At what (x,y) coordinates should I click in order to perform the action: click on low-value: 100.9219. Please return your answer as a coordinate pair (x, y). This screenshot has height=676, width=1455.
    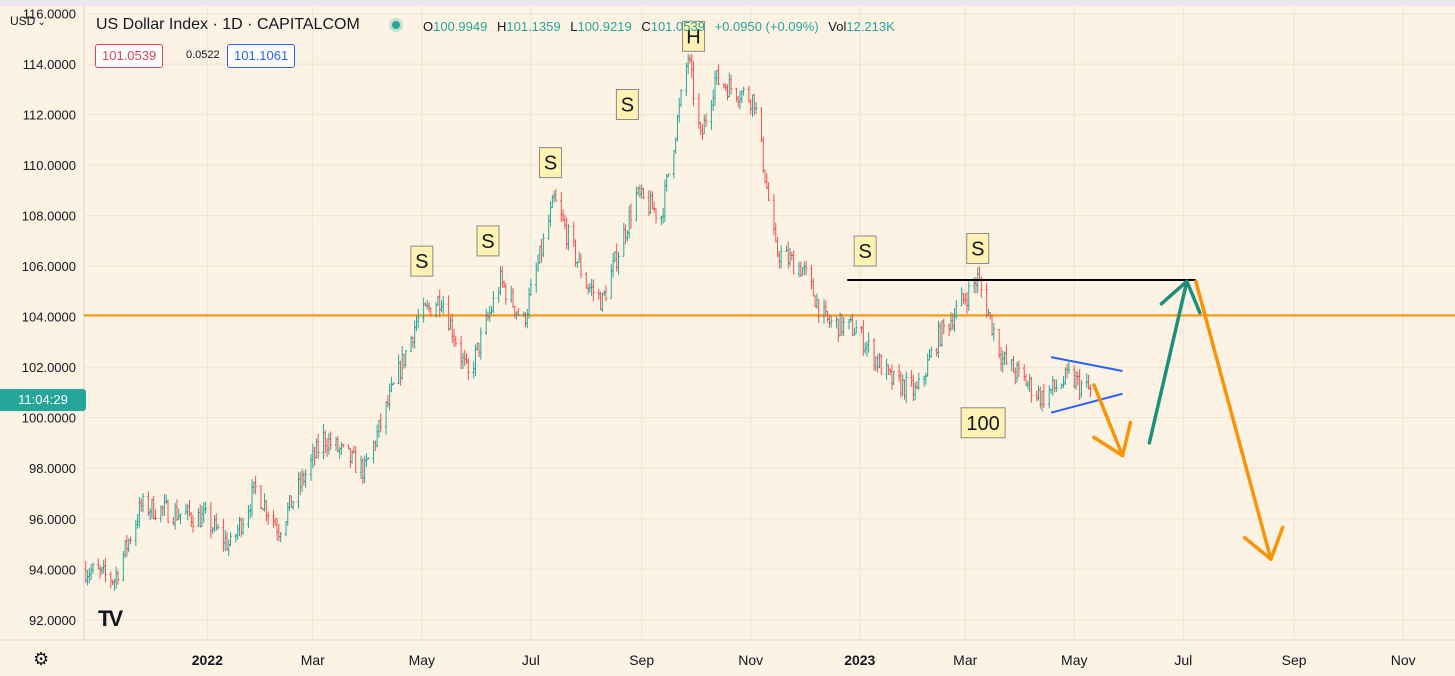
    Looking at the image, I should click on (604, 26).